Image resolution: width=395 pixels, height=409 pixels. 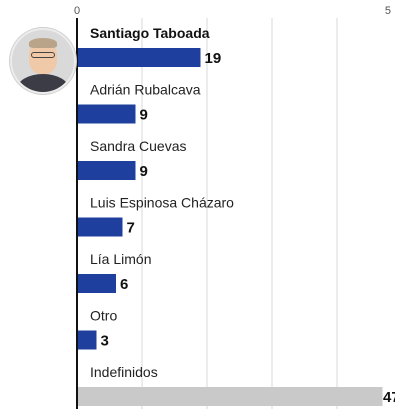 What do you see at coordinates (162, 203) in the screenshot?
I see `category-label: Luis Espinosa Cházaro` at bounding box center [162, 203].